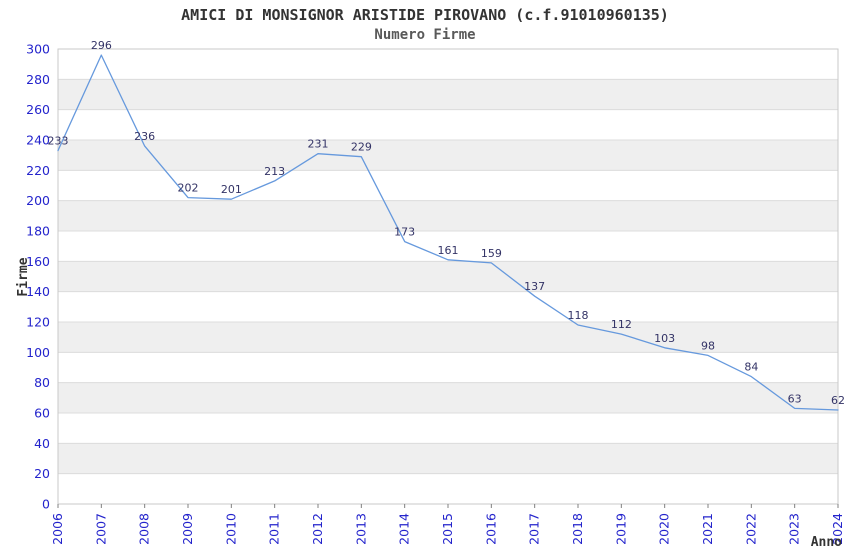  I want to click on x-tick-label: 2006, so click(57, 529).